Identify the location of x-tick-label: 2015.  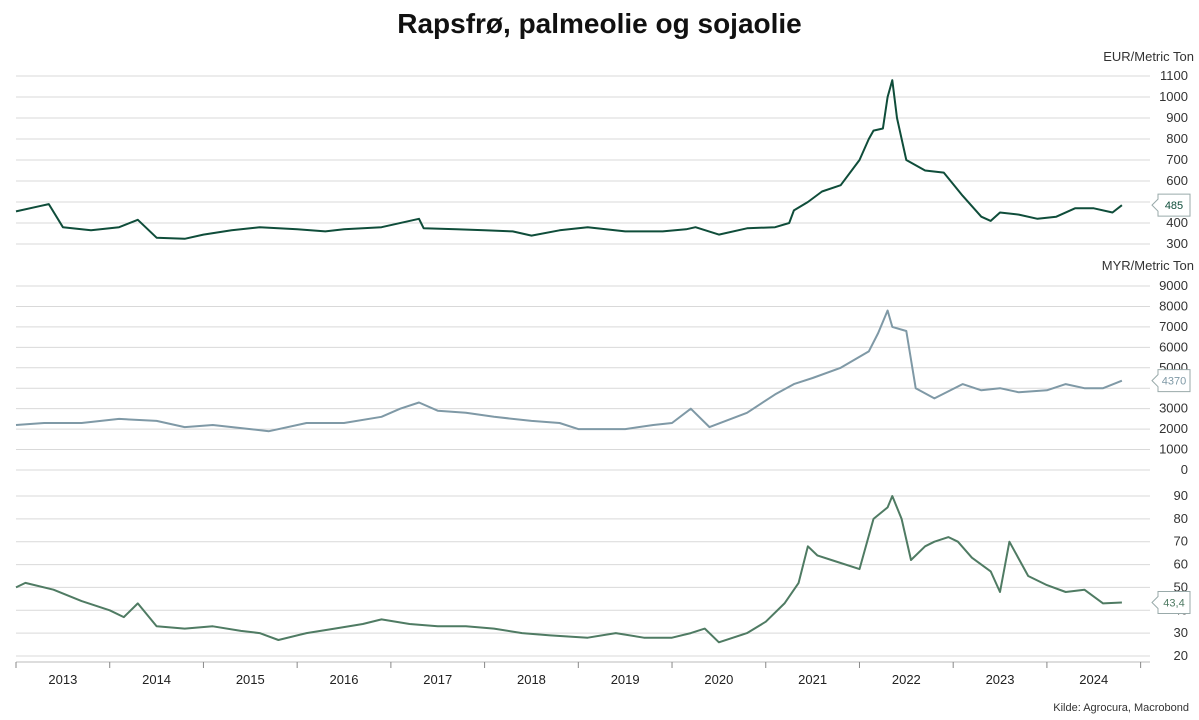
(250, 679).